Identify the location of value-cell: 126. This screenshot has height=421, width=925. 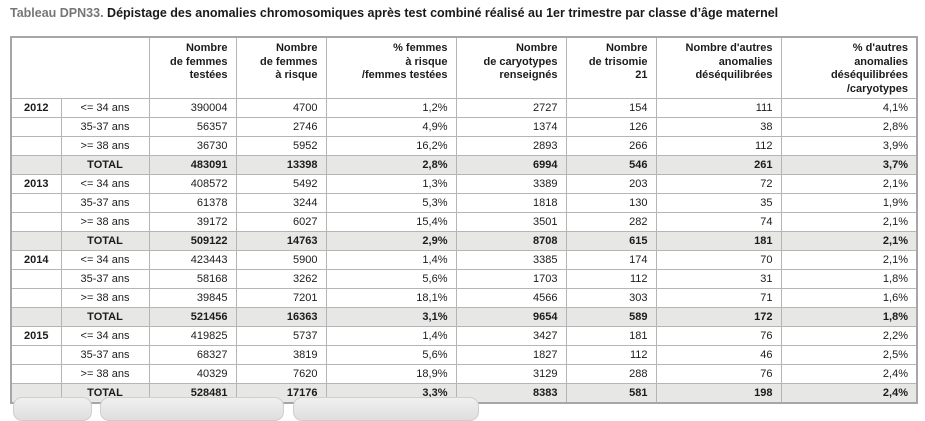
(611, 127).